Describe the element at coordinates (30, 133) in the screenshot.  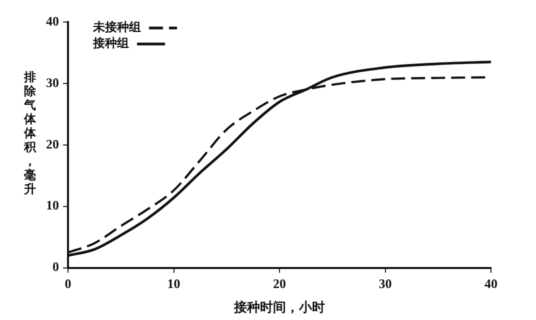
I see `text: 排除气体体积，毫升` at that location.